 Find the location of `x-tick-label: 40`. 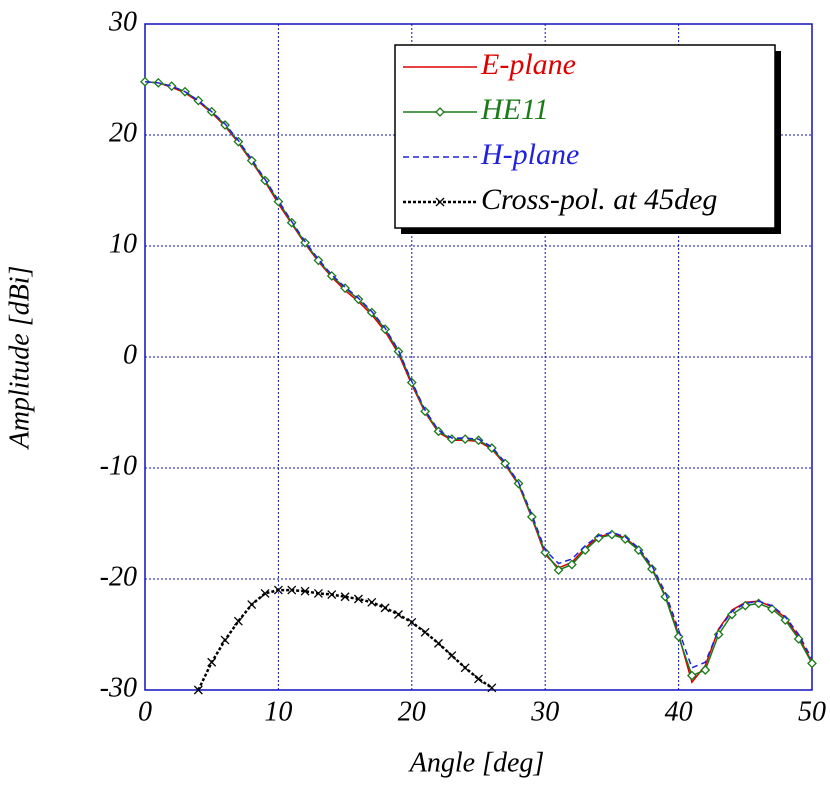

x-tick-label: 40 is located at coordinates (679, 711).